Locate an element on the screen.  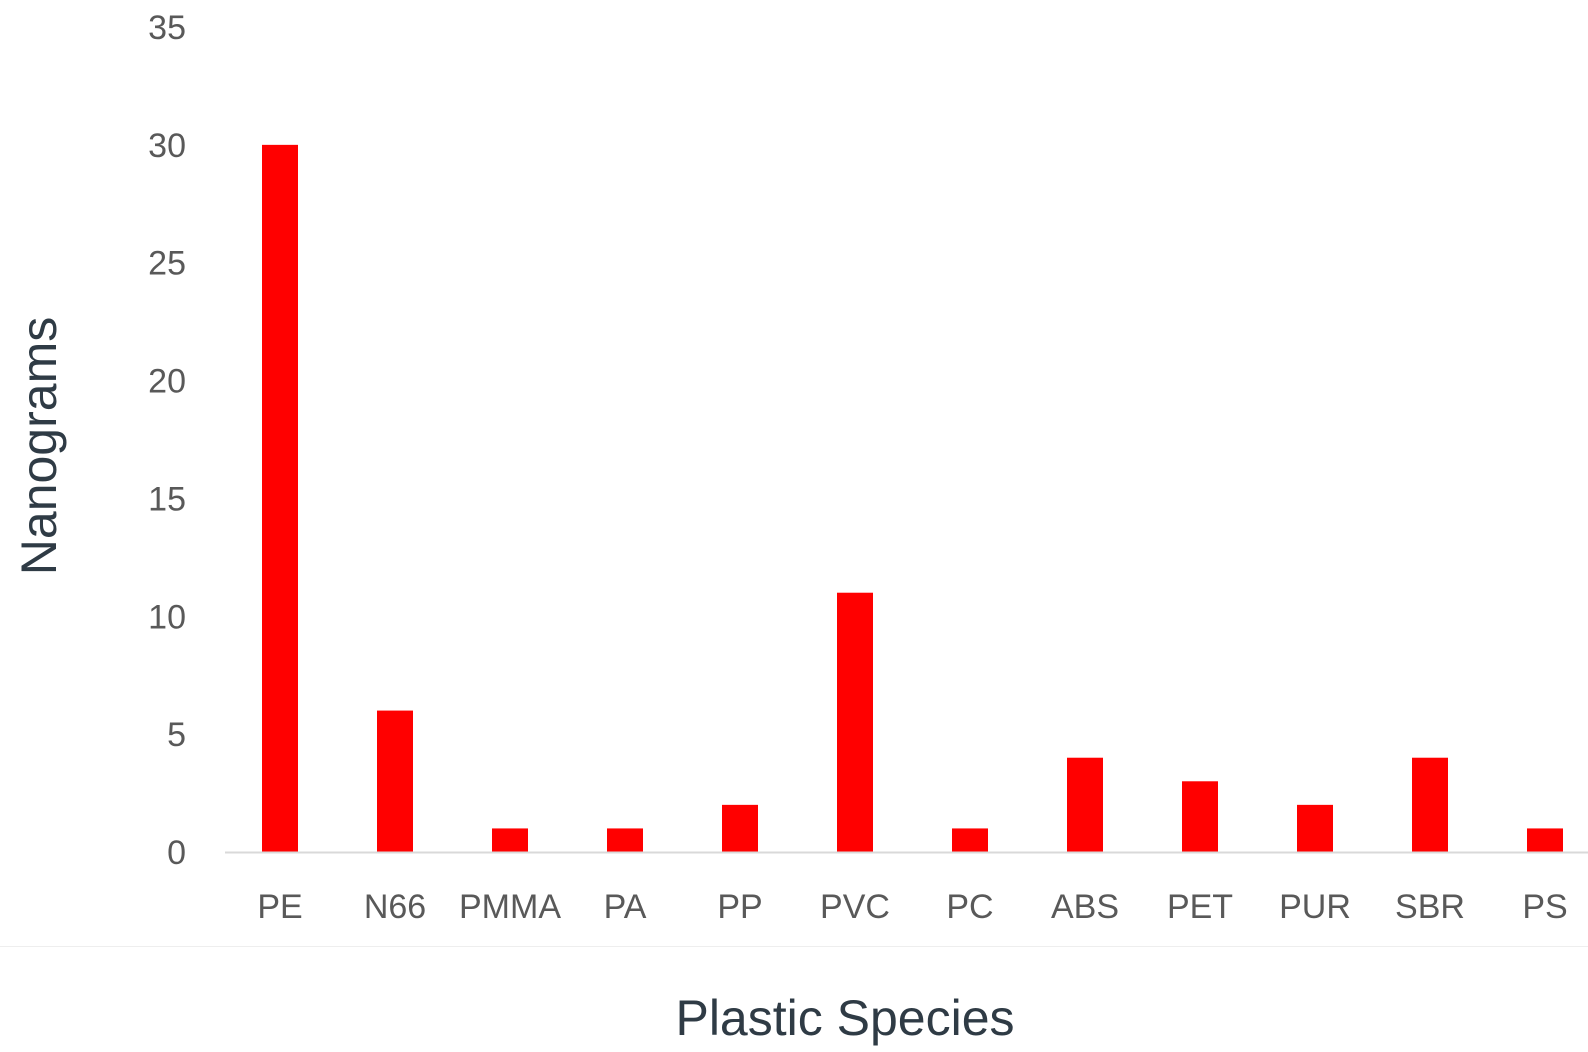
y-axis-ticks: 0 5 10 15 20 25 30 35 is located at coordinates (167, 440).